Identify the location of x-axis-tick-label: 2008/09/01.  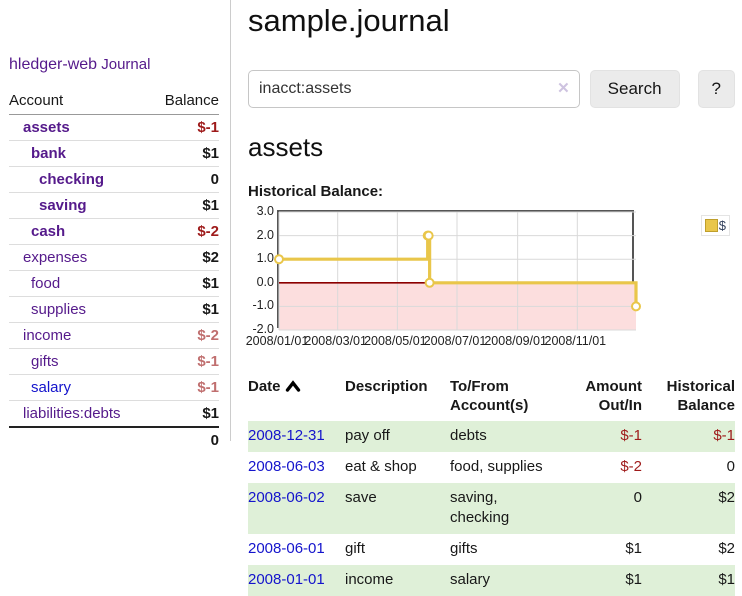
(515, 341).